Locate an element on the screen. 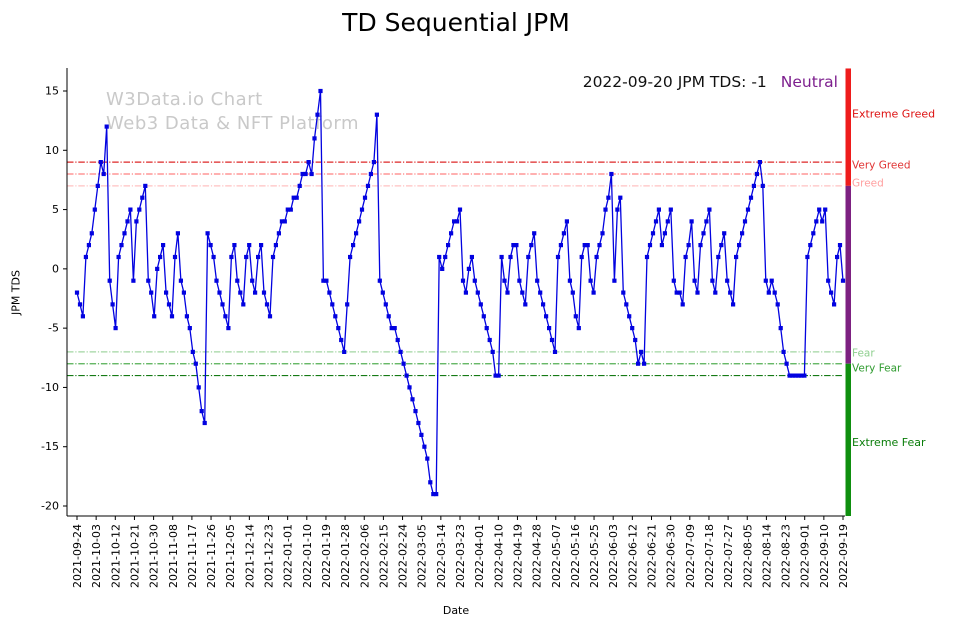  x-tick-label: 2022-04-10 is located at coordinates (498, 556).